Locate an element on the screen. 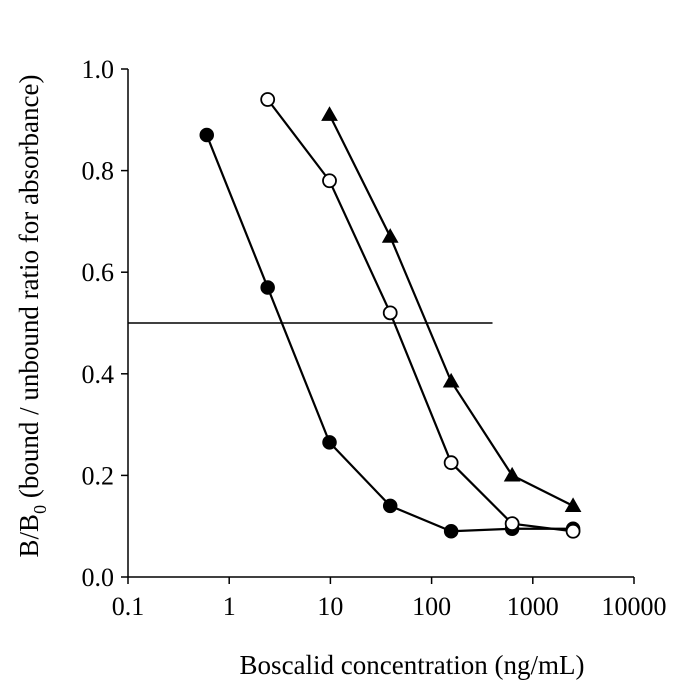 The width and height of the screenshot is (699, 683). y-axis-title-rest: (bound / unbound ratio for absorbance) is located at coordinates (29, 290).